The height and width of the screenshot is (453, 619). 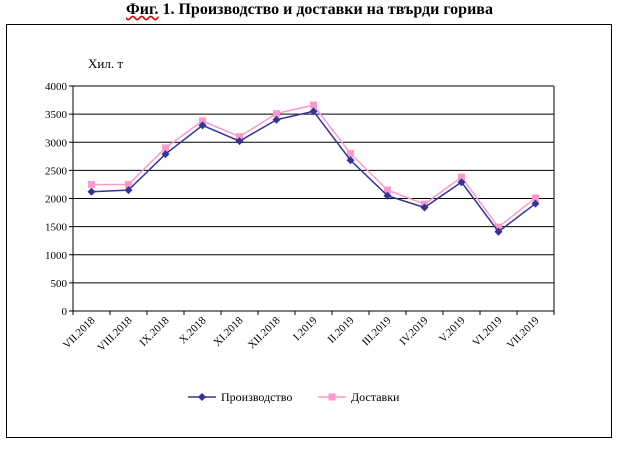 I want to click on x-tick-label: XII.2018, so click(x=264, y=332).